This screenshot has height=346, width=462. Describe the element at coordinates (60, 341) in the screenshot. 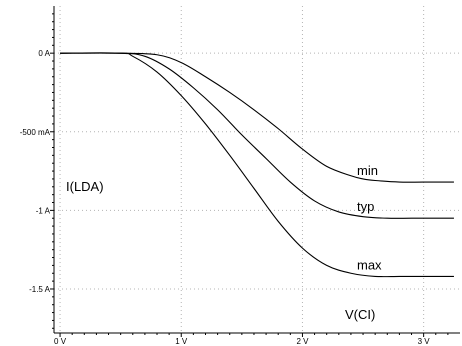

I see `x-tick-label-0: 0 V` at that location.